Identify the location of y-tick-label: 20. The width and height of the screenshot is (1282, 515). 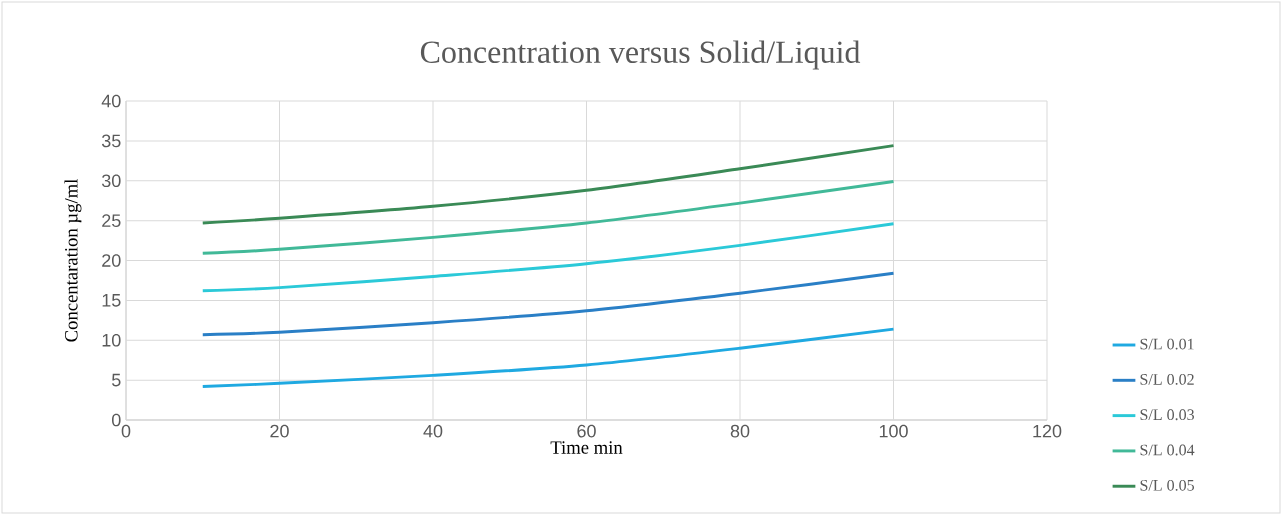
(111, 260).